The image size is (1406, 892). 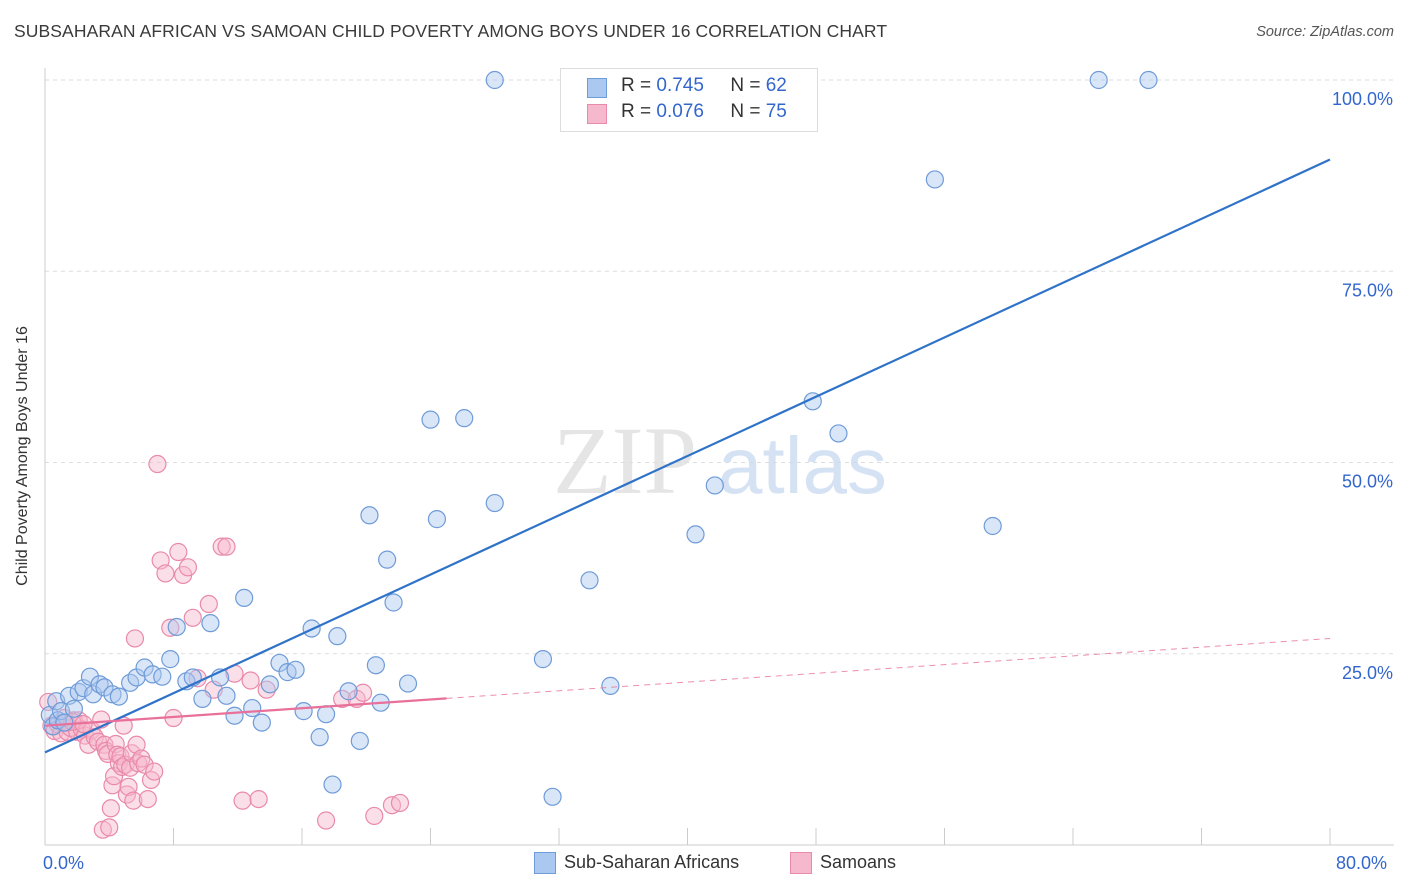 I want to click on samoans-trend-line-dashed, so click(x=888, y=668).